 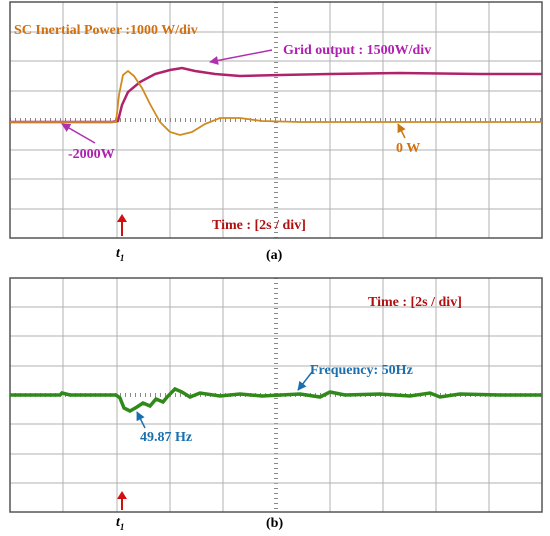 I want to click on grid-label: Grid output : 1500W/div, so click(x=357, y=50).